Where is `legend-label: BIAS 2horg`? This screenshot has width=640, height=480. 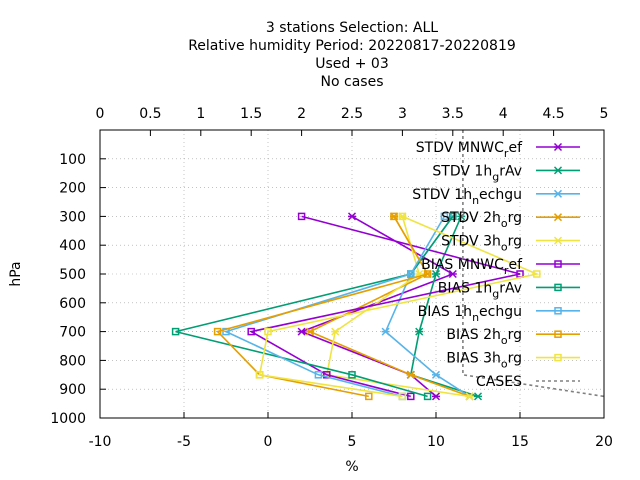 legend-label: BIAS 2horg is located at coordinates (484, 337).